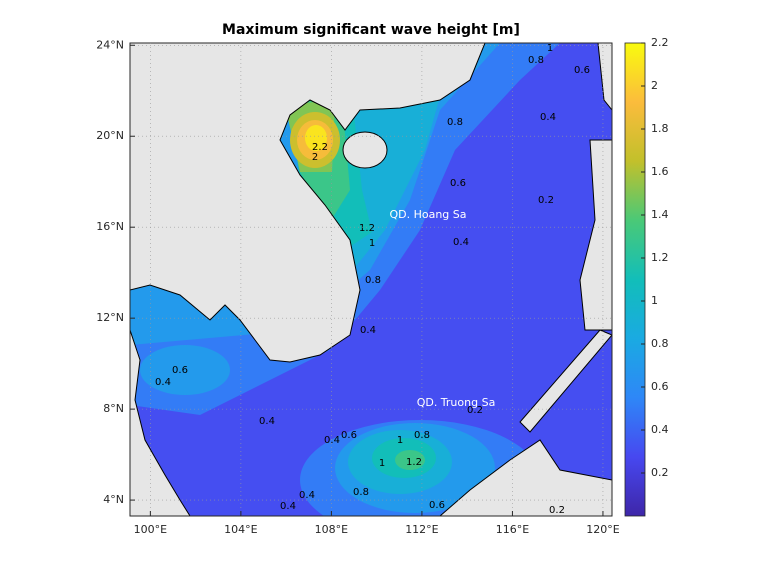  I want to click on colorbar-tick-label: 0.6, so click(660, 386).